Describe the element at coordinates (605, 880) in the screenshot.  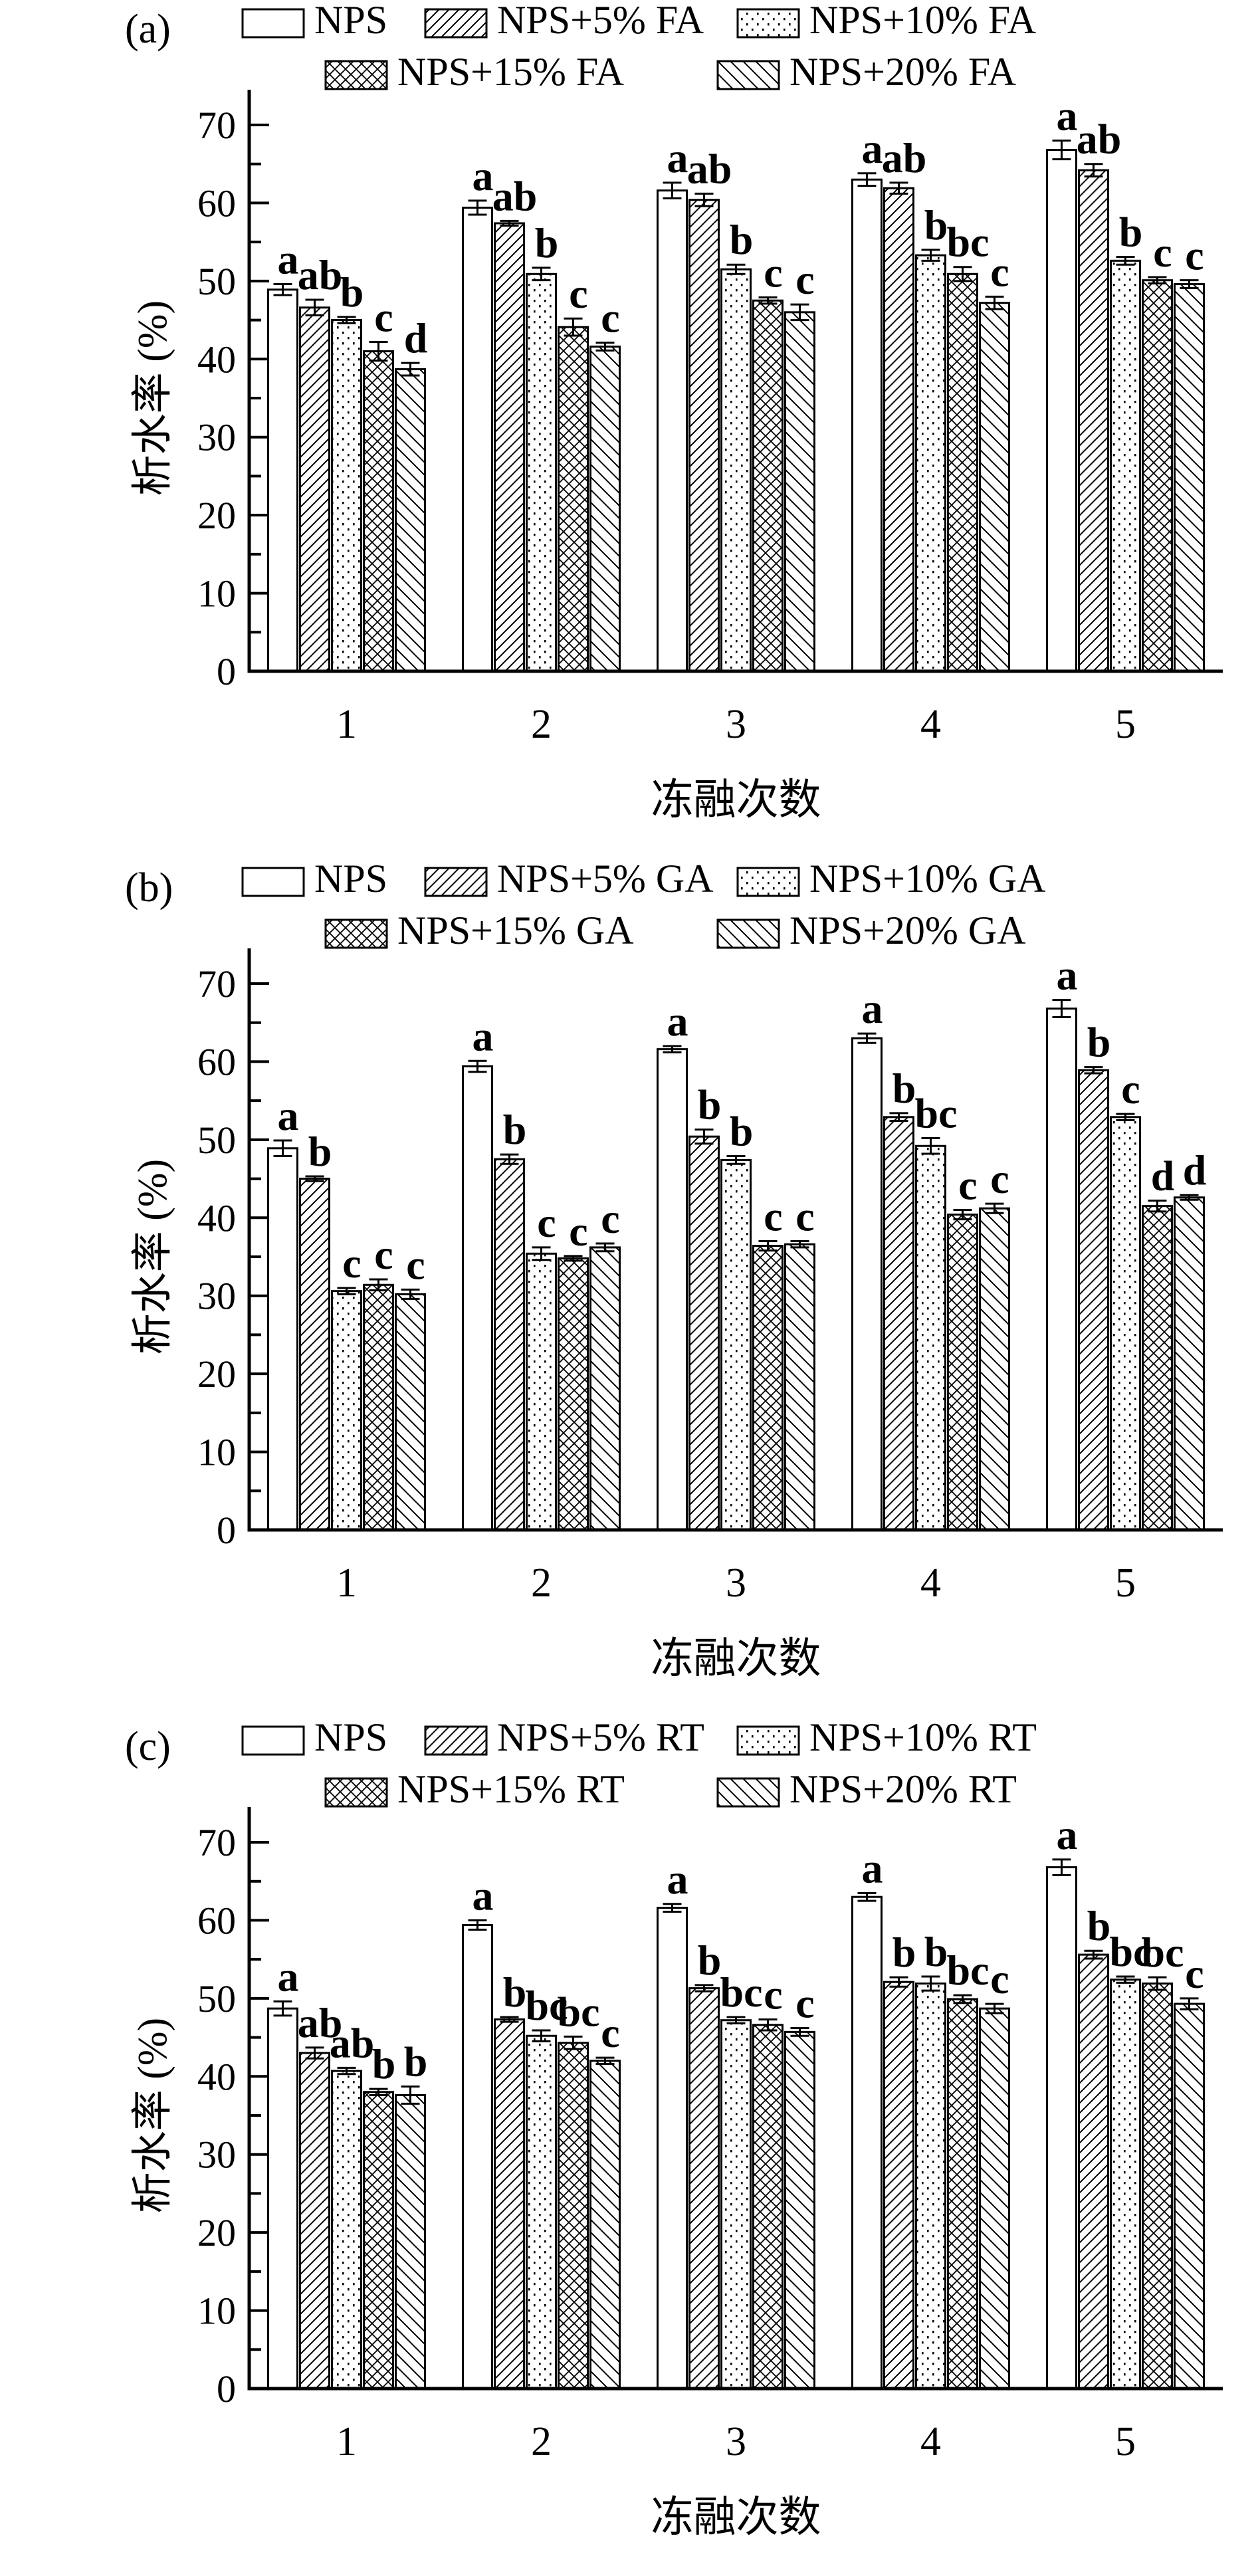
I see `legend-label: NPS+5% GA` at that location.